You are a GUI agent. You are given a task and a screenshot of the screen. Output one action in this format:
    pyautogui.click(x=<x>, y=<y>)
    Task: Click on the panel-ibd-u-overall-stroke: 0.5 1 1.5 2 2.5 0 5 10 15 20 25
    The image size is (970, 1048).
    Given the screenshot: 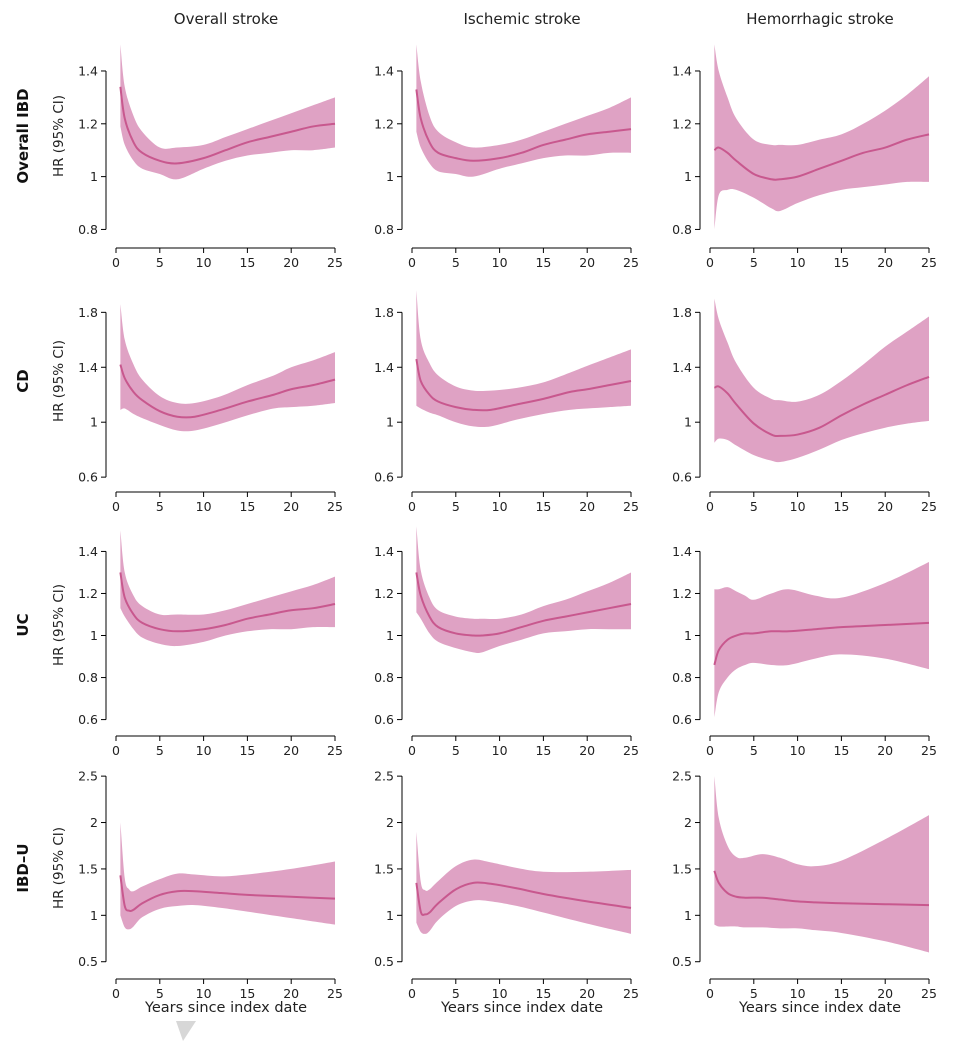 What is the action you would take?
    pyautogui.click(x=210, y=885)
    